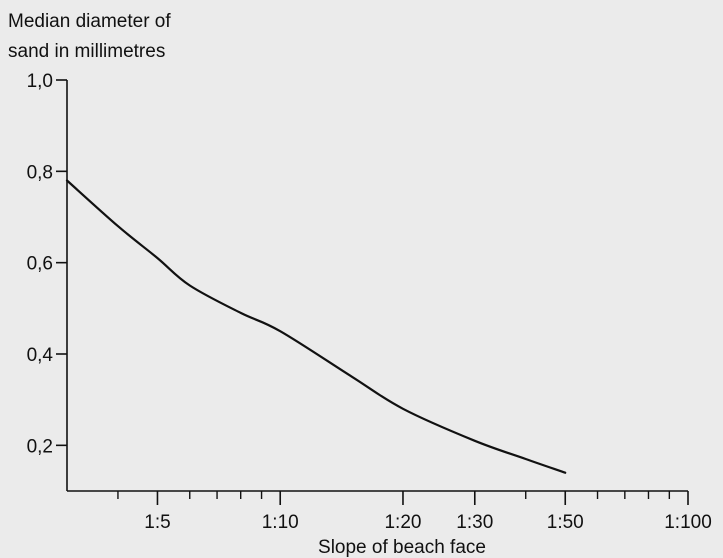 This screenshot has height=558, width=723. What do you see at coordinates (688, 522) in the screenshot?
I see `x-tick-label: 1:100` at bounding box center [688, 522].